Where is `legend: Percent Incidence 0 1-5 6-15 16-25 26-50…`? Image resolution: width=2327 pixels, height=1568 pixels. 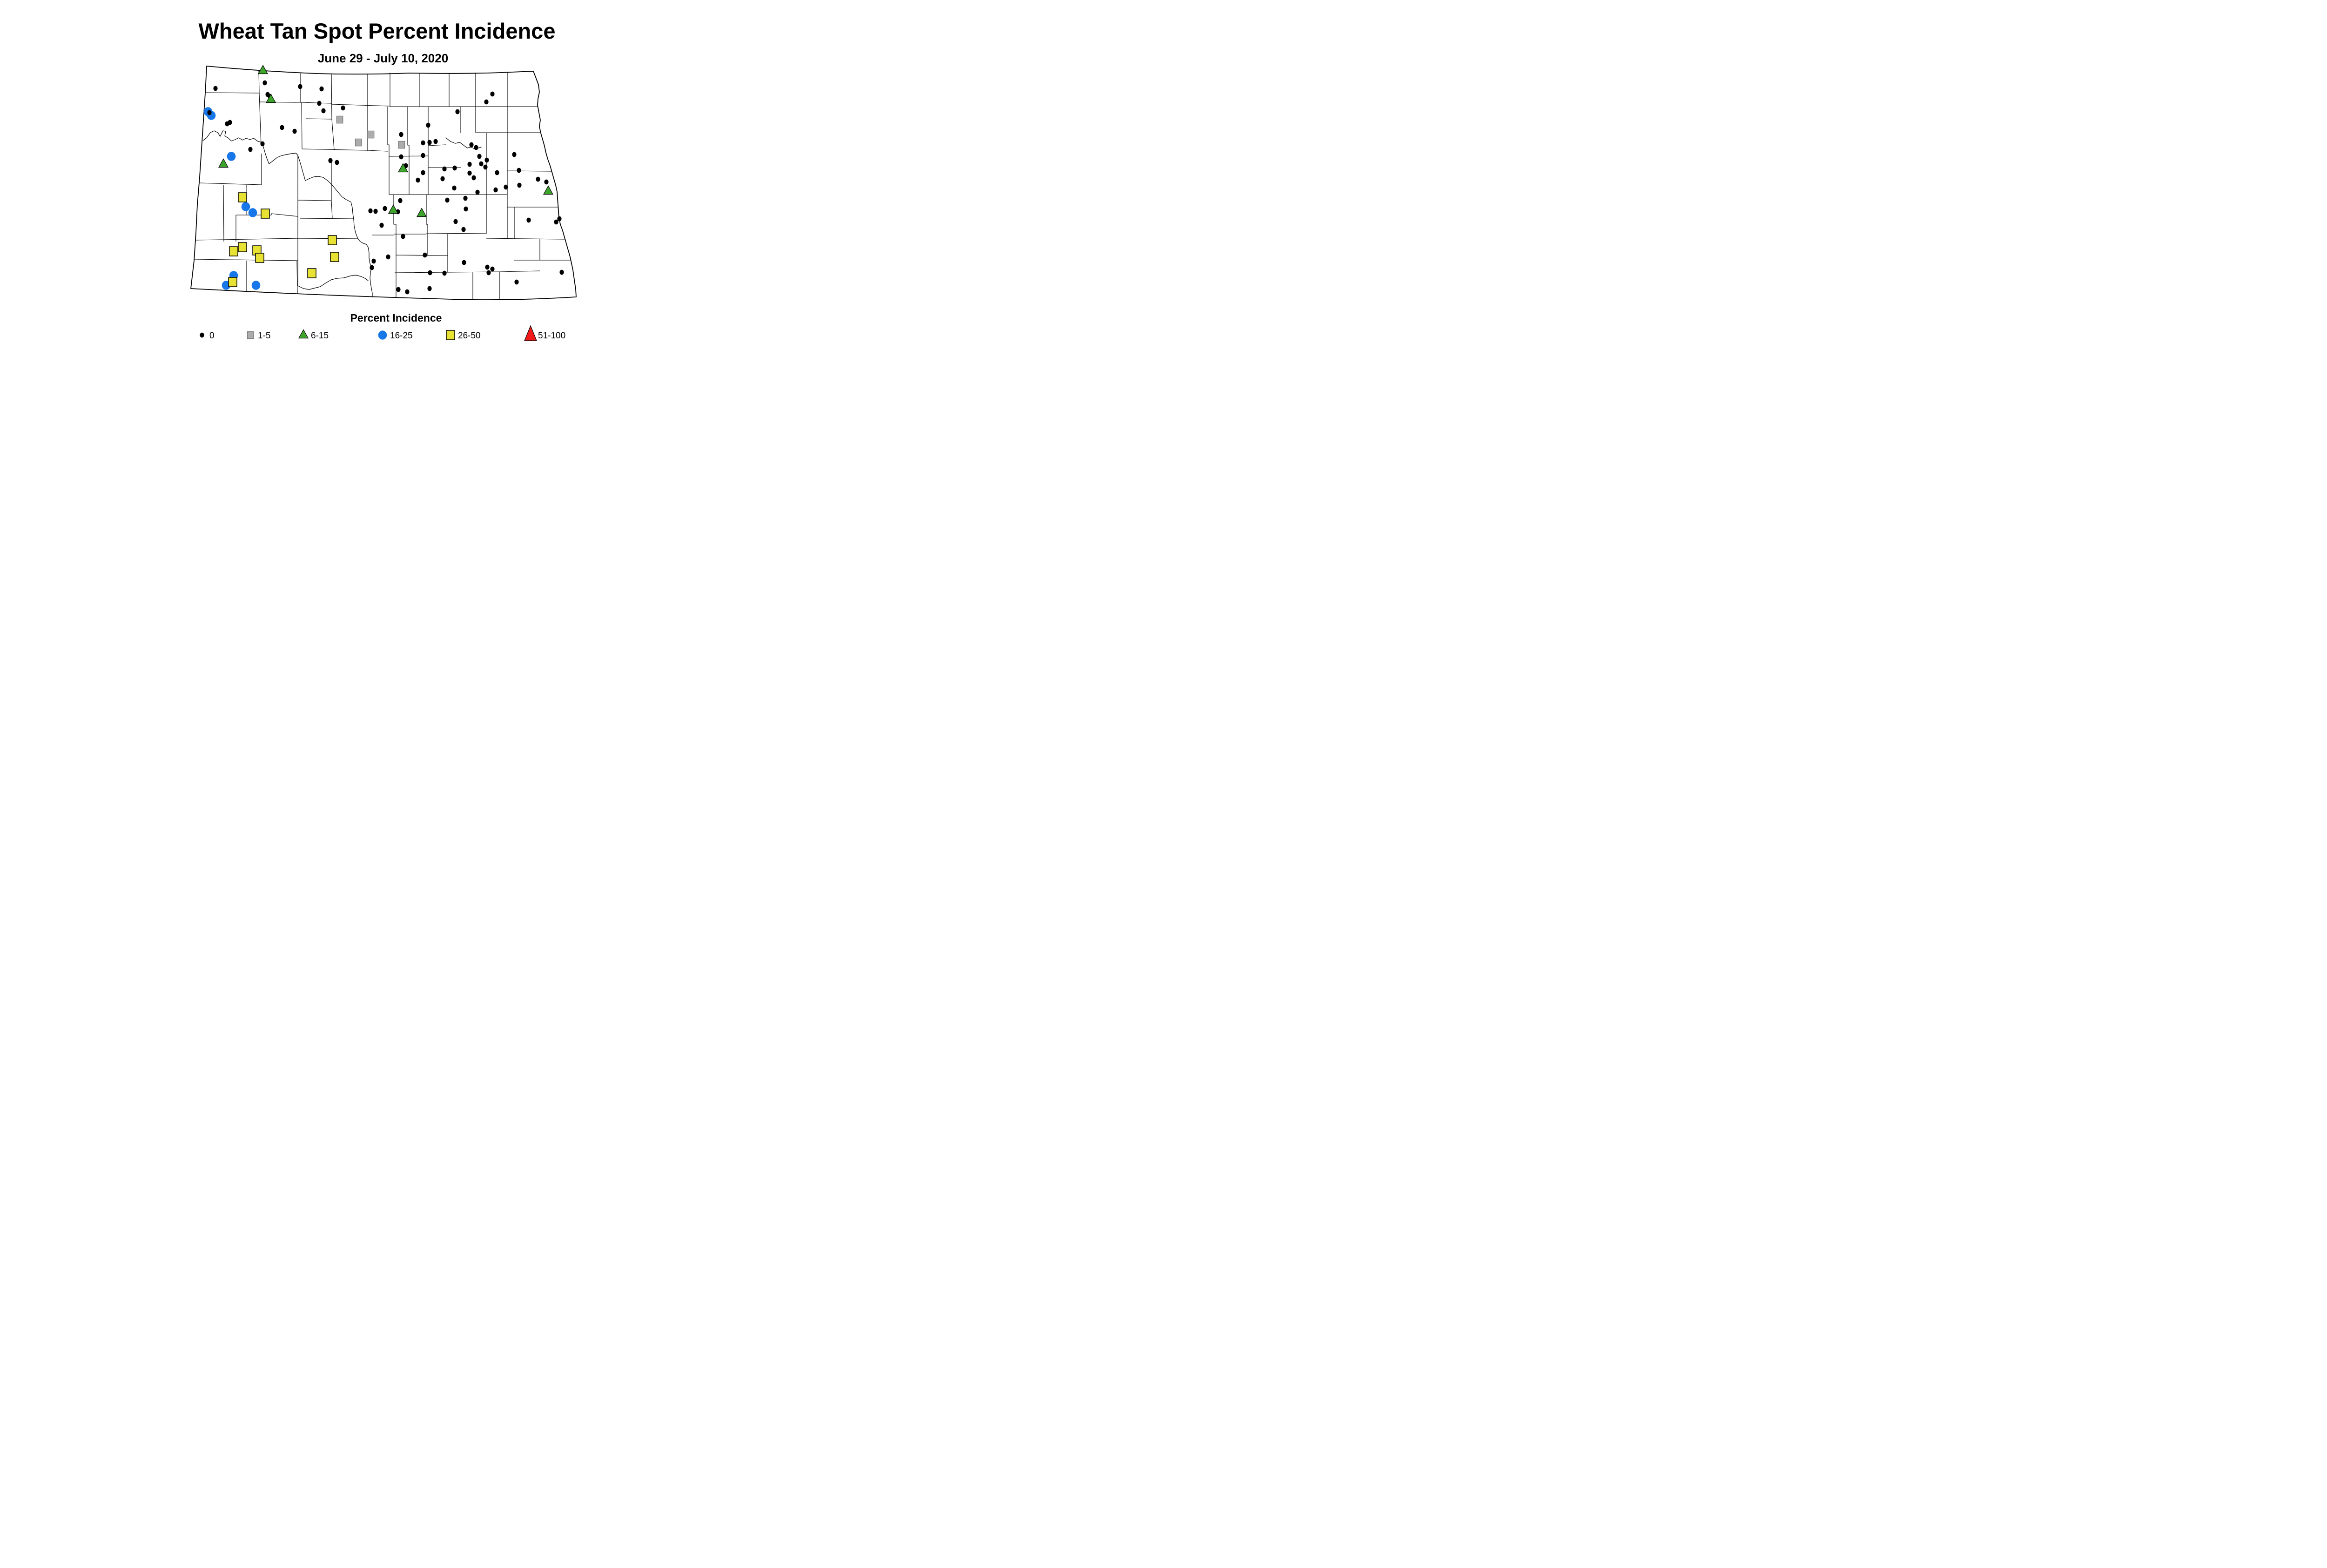
legend: Percent Incidence 0 1-5 6-15 16-25 26-50… is located at coordinates (382, 326).